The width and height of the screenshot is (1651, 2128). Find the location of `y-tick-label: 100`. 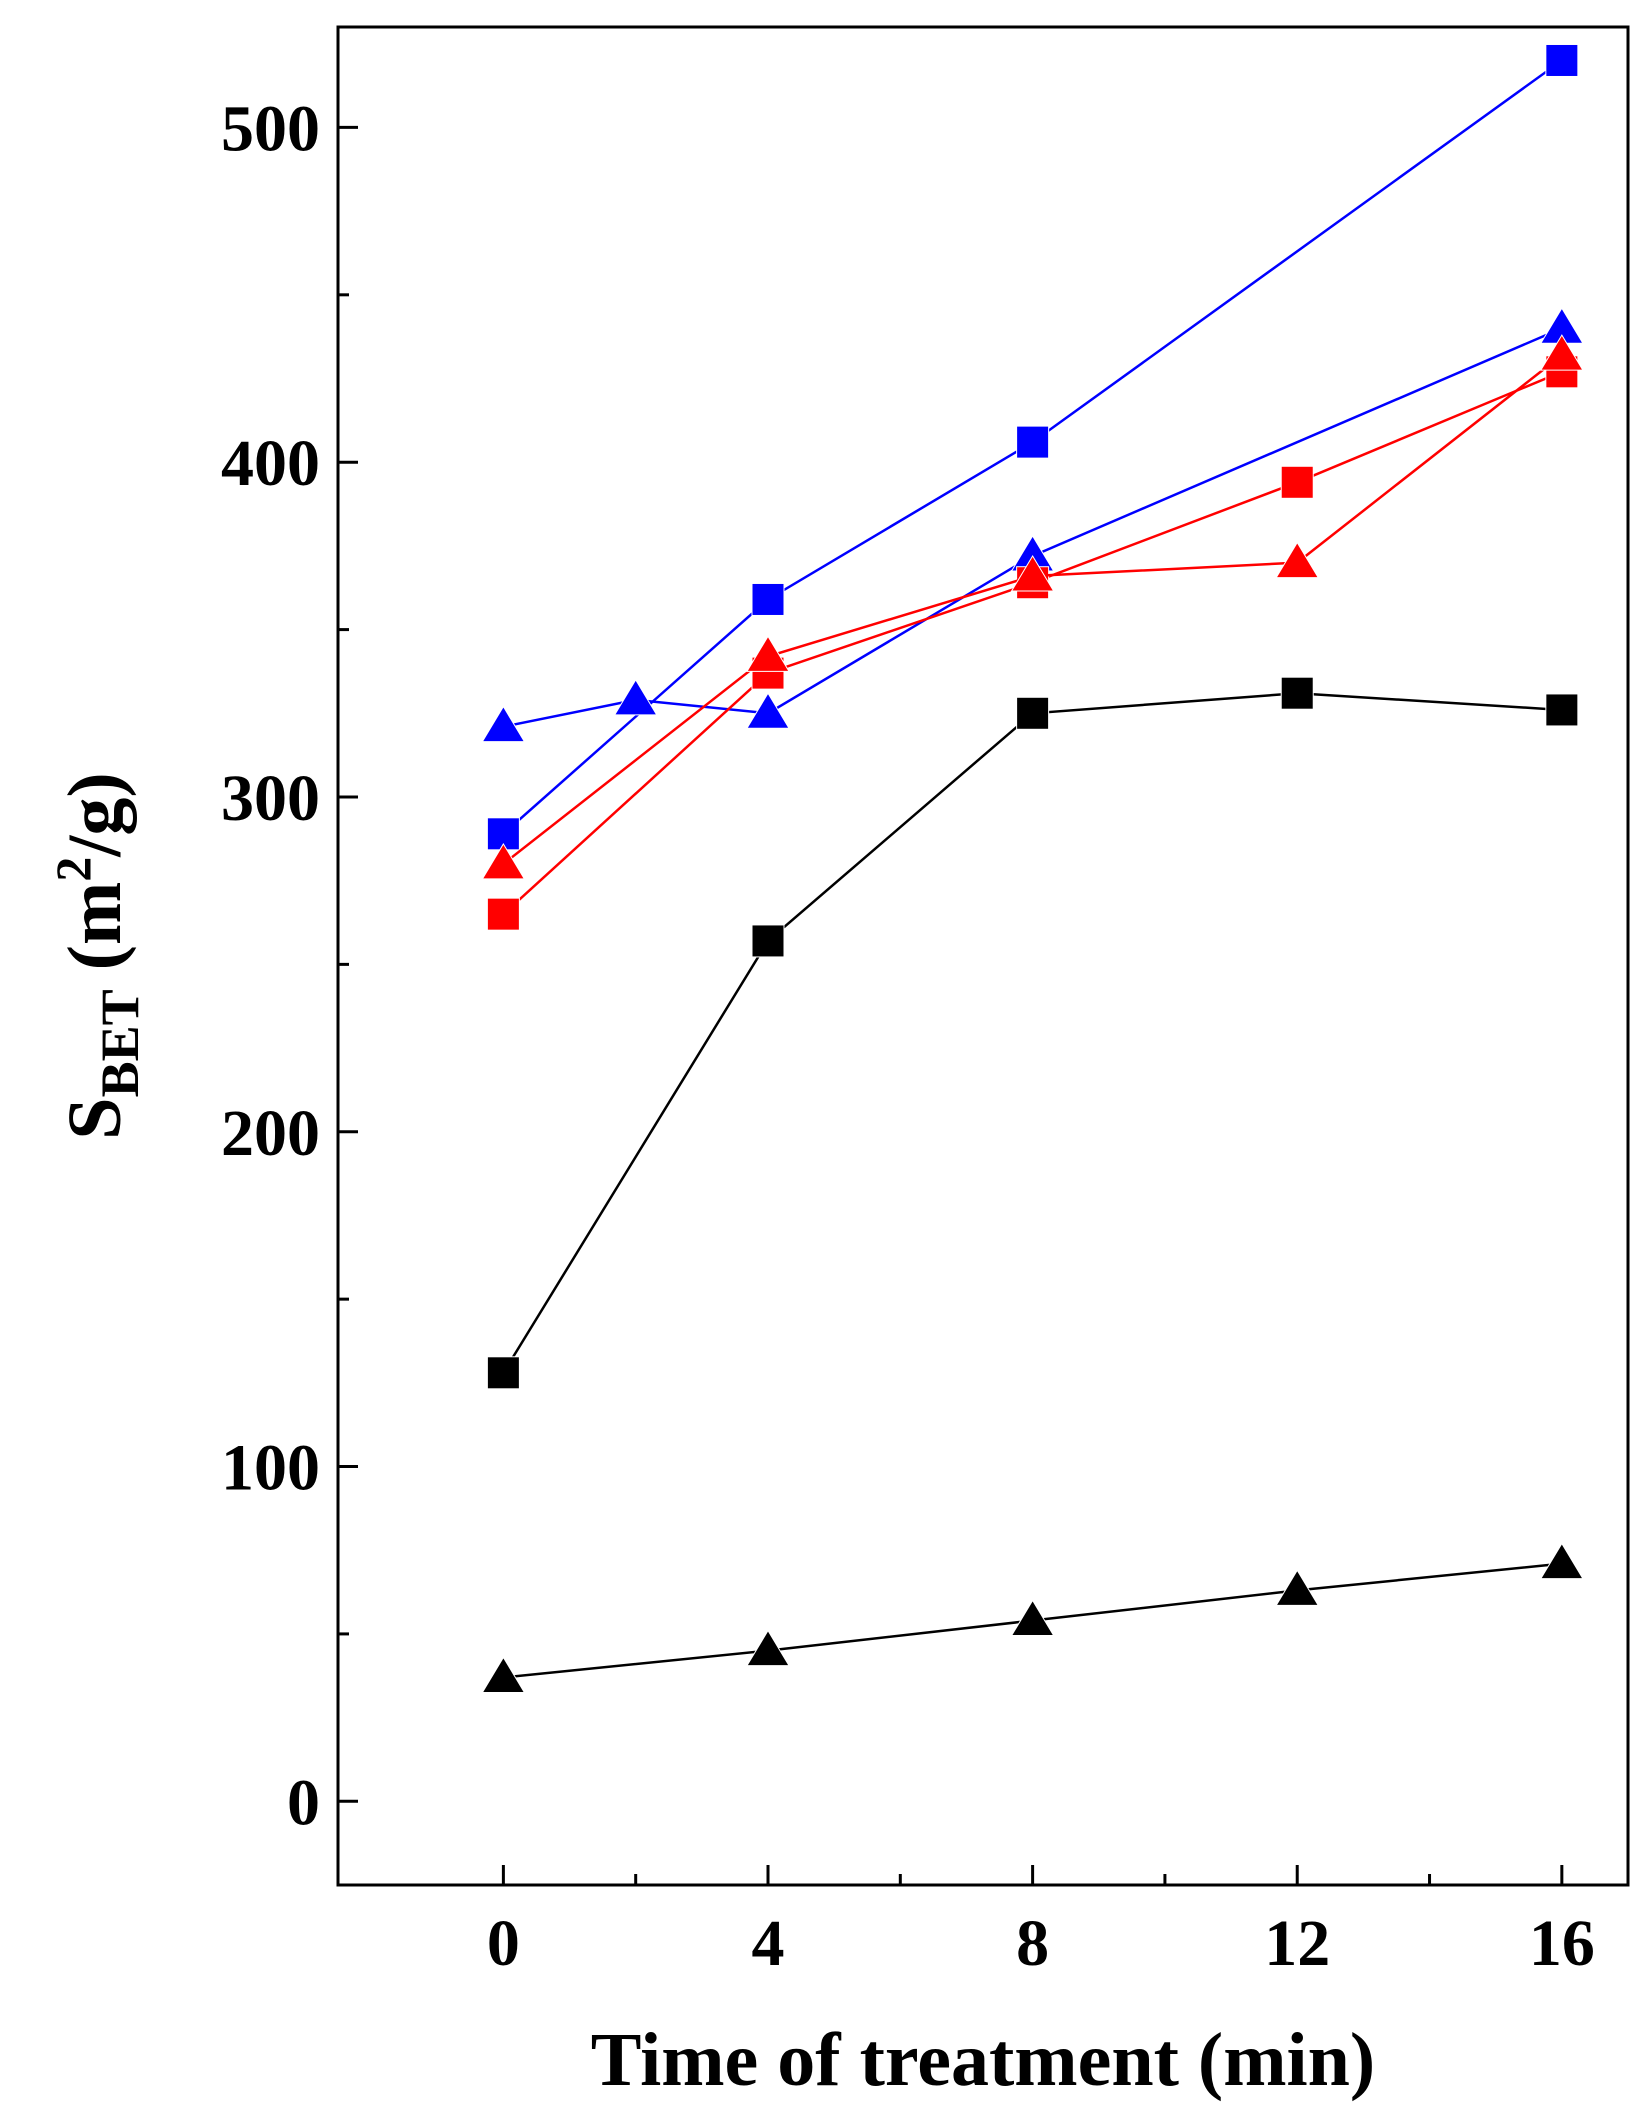

y-tick-label: 100 is located at coordinates (270, 1468).